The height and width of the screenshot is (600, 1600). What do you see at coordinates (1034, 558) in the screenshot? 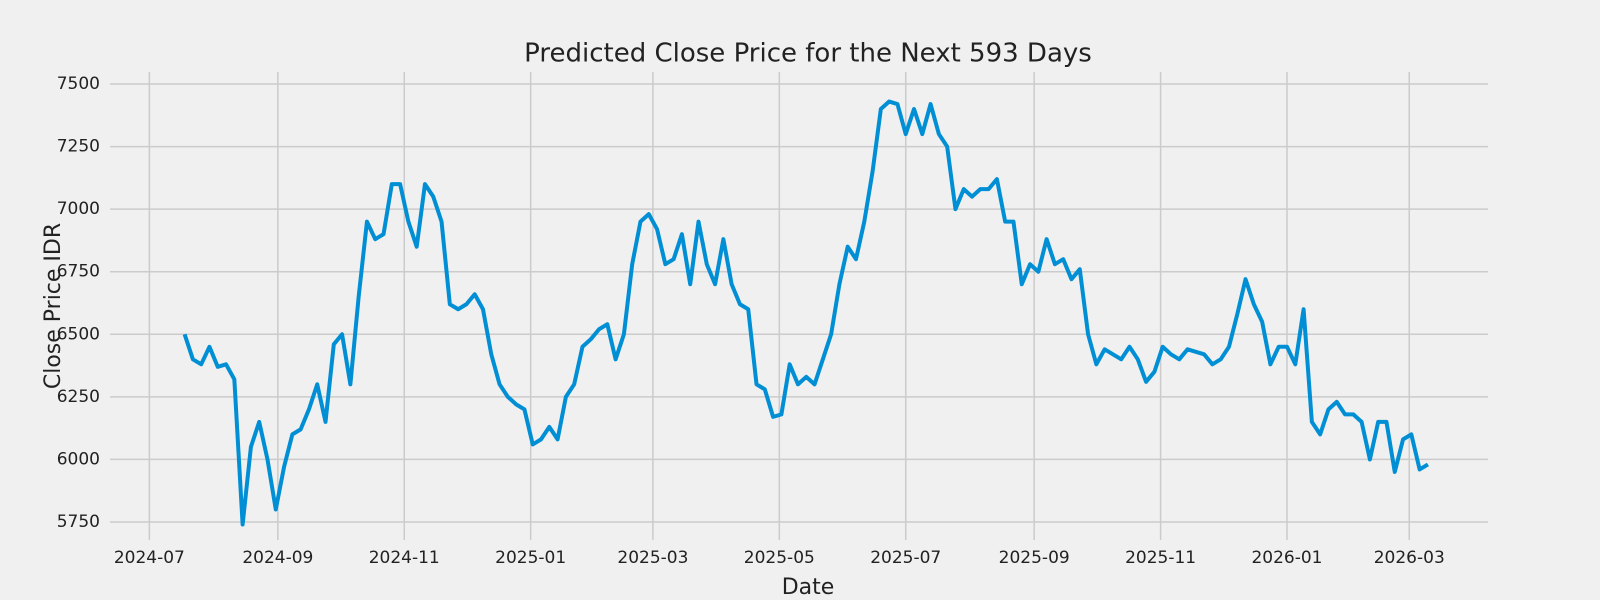
I see `x-tick-label: 2025-09` at bounding box center [1034, 558].